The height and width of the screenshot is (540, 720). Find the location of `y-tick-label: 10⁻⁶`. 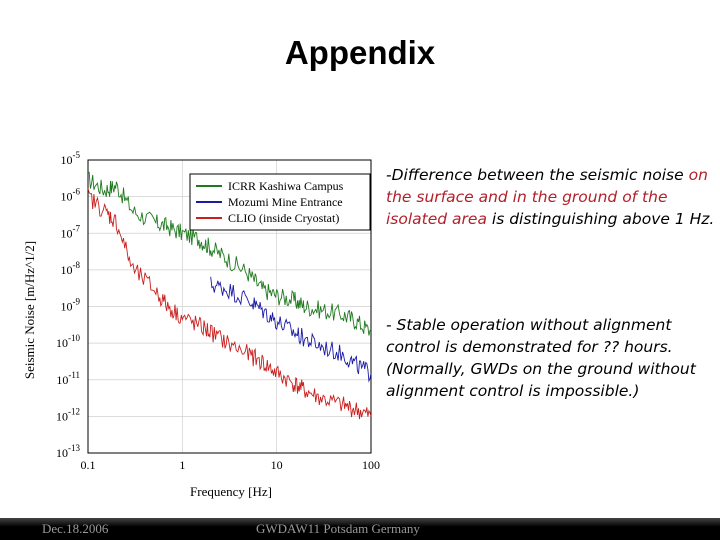

y-tick-label: 10⁻⁶ is located at coordinates (71, 195).